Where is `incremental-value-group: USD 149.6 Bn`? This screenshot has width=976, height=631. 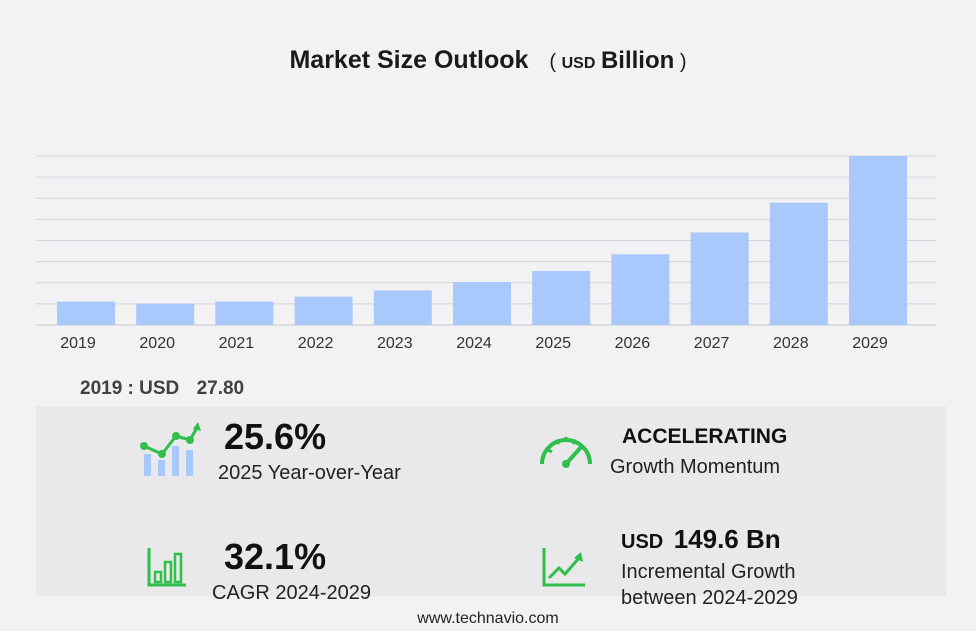
incremental-value-group: USD 149.6 Bn is located at coordinates (701, 539).